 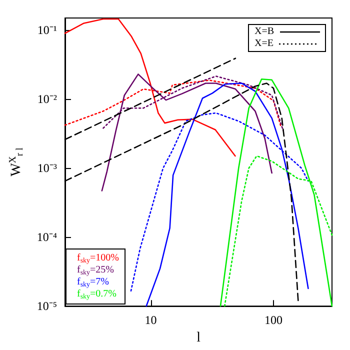 What do you see at coordinates (47, 168) in the screenshot?
I see `y-tick-label: 10⁻³` at bounding box center [47, 168].